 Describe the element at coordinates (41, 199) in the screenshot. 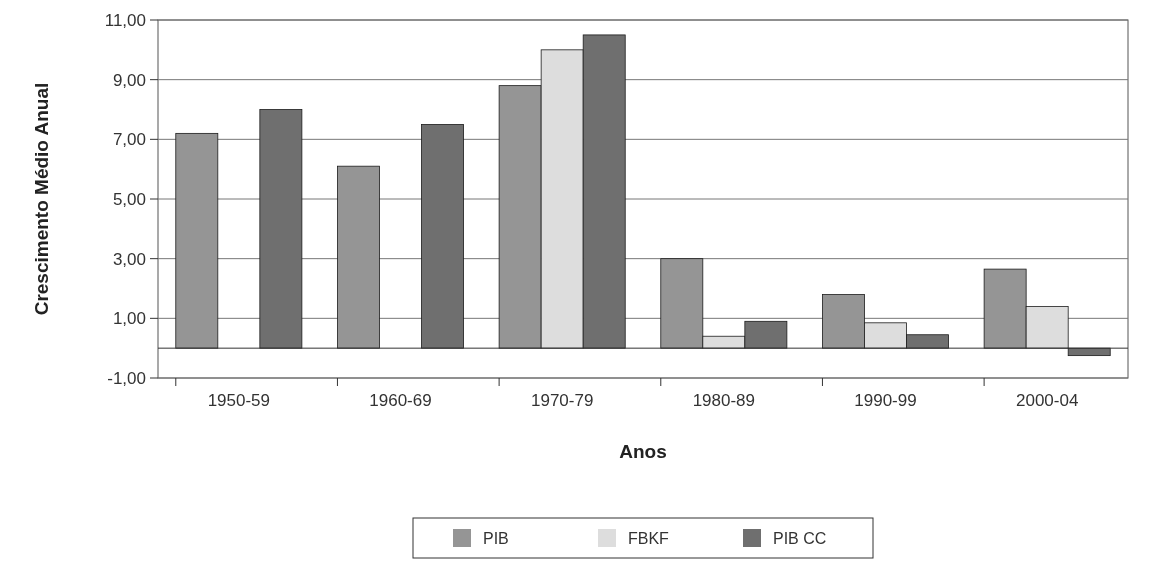

I see `y-axis-title: Crescimento Médio Anual` at that location.